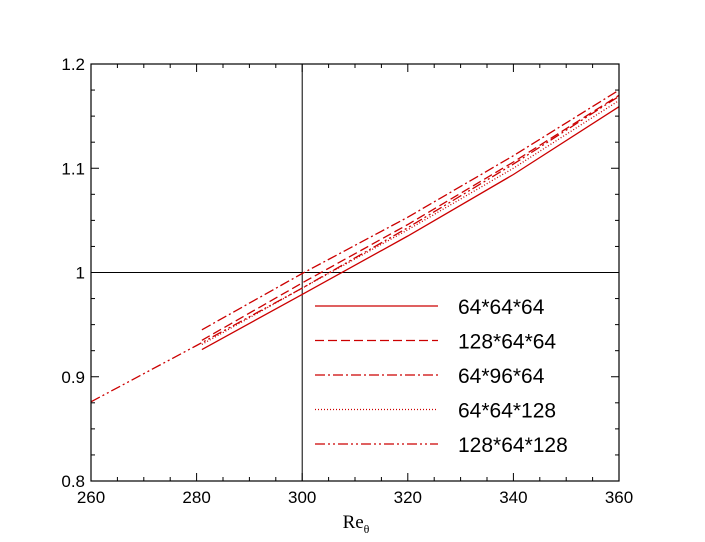 This screenshot has height=542, width=705. What do you see at coordinates (501, 376) in the screenshot?
I see `legend-label-3: 64*96*64` at bounding box center [501, 376].